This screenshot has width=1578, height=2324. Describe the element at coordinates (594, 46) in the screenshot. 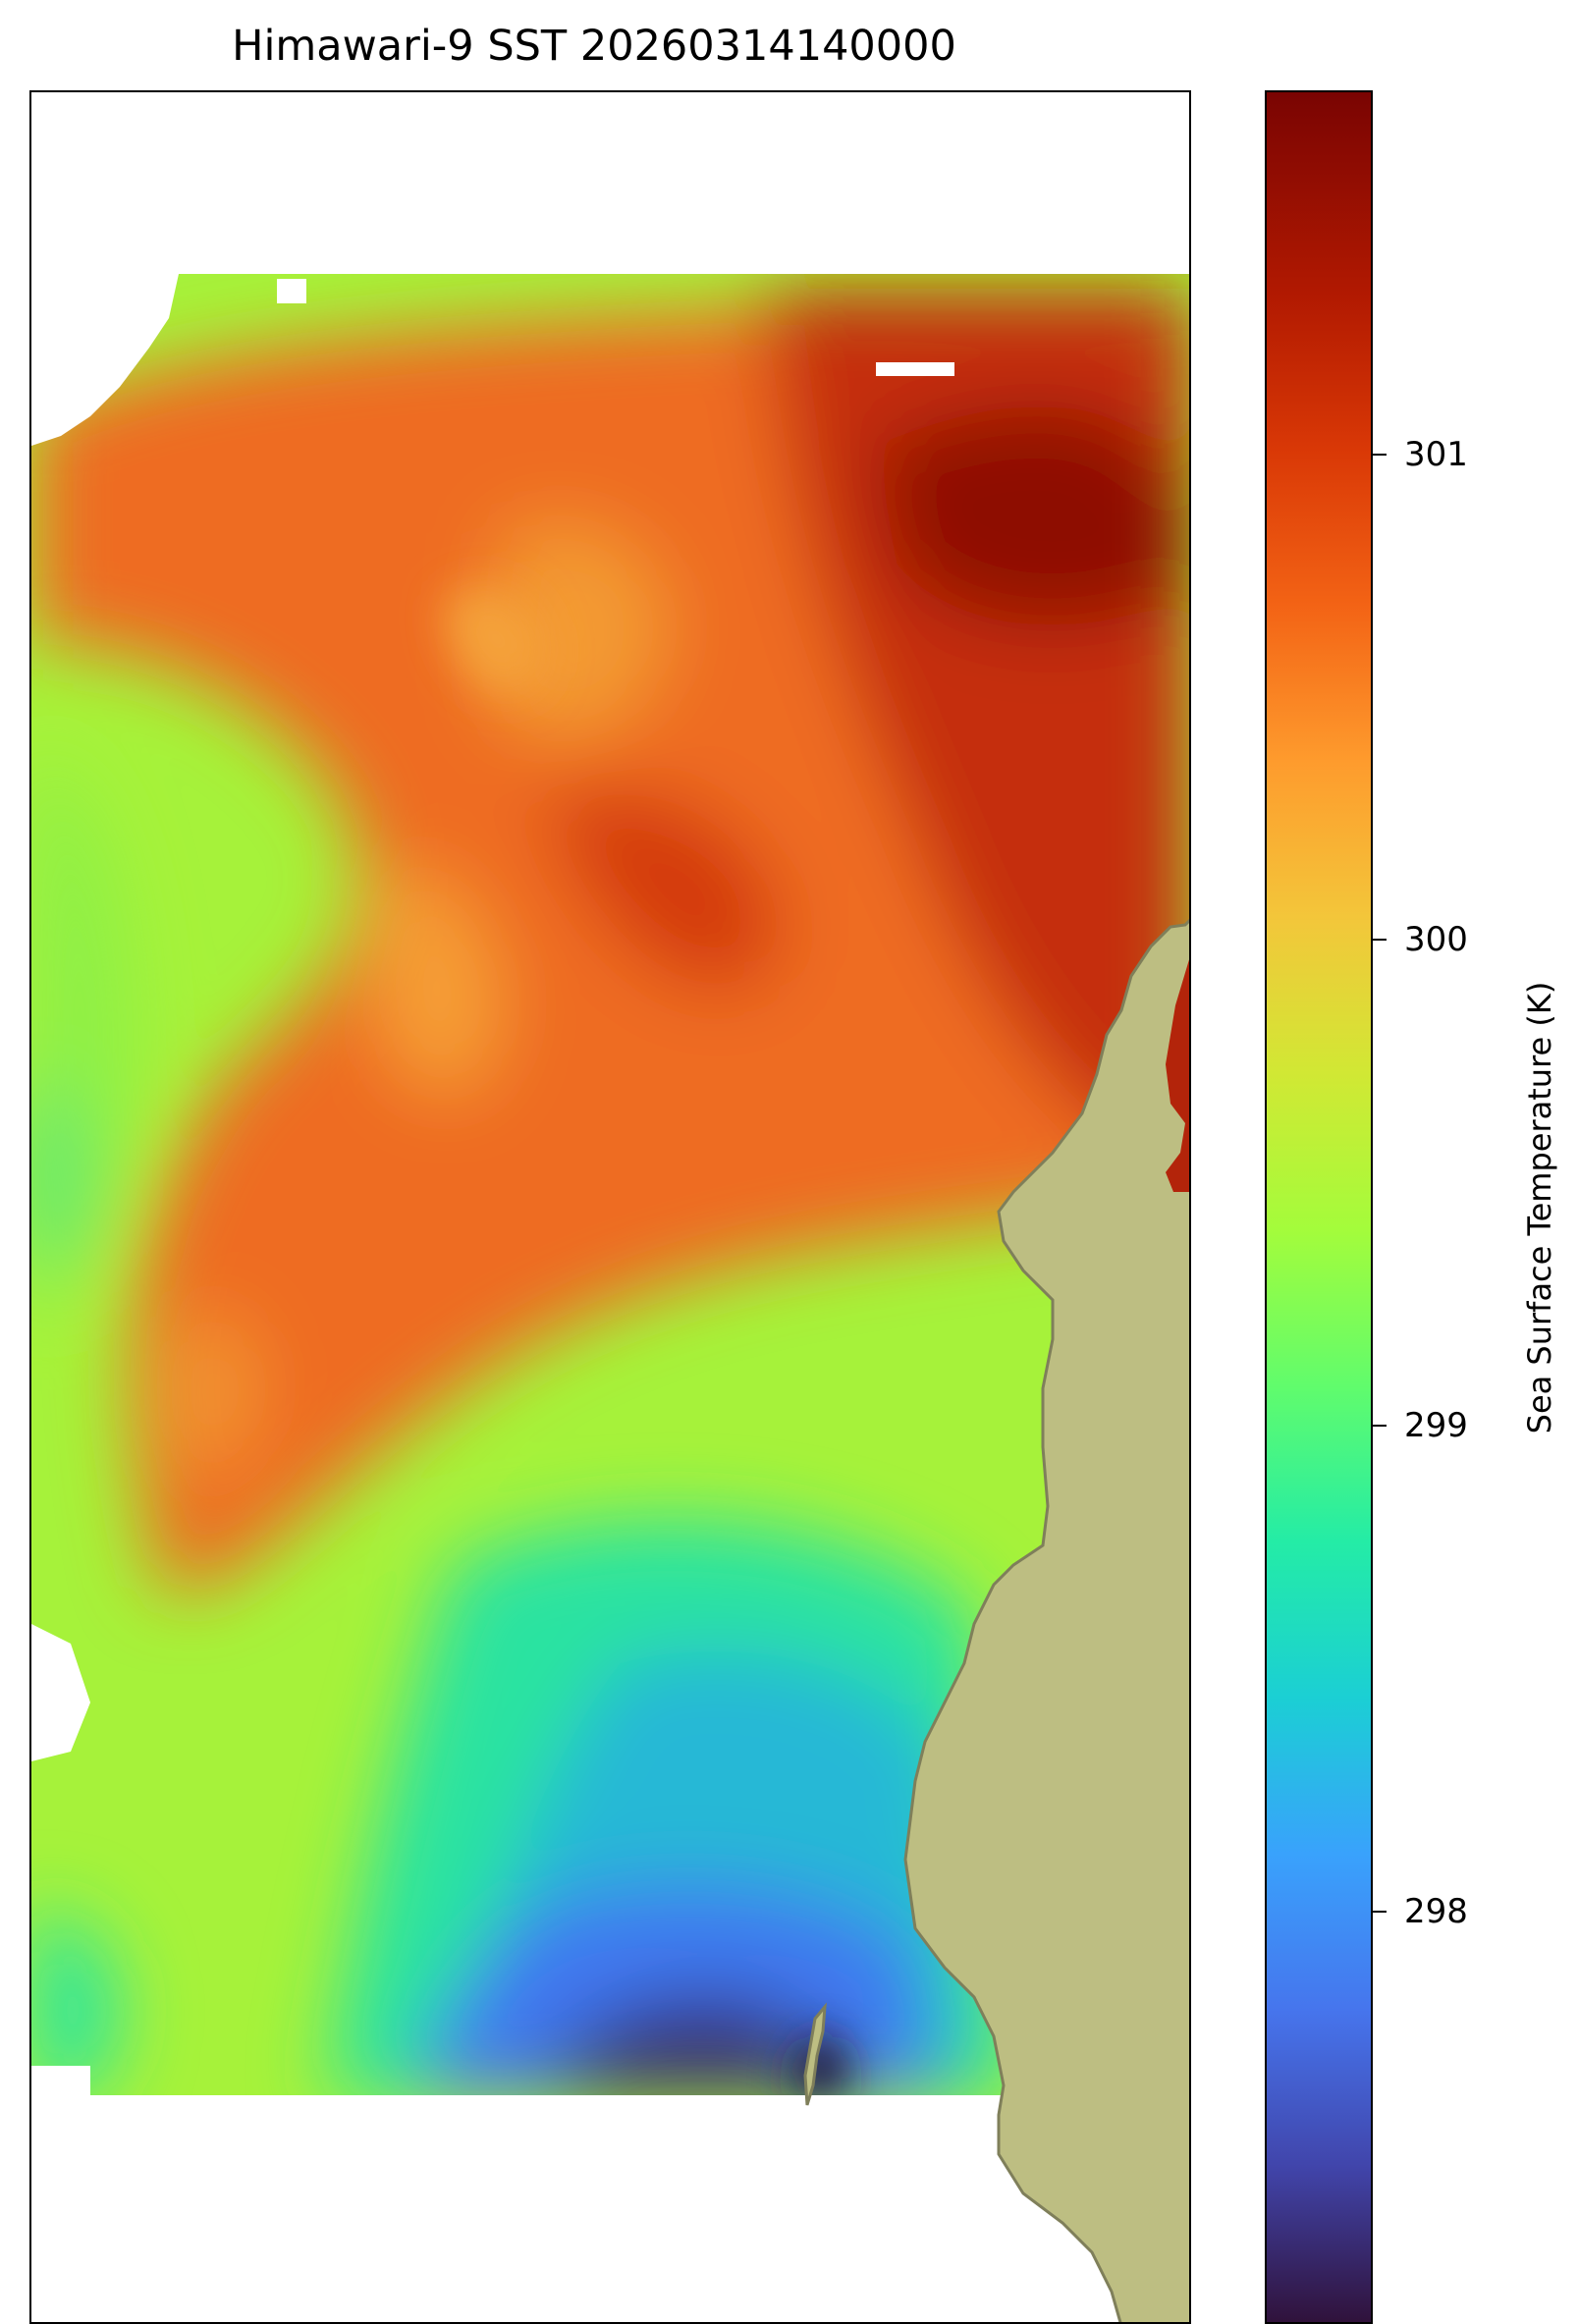

I see `chart-title: Himawari-9 SST 20260314140000` at that location.